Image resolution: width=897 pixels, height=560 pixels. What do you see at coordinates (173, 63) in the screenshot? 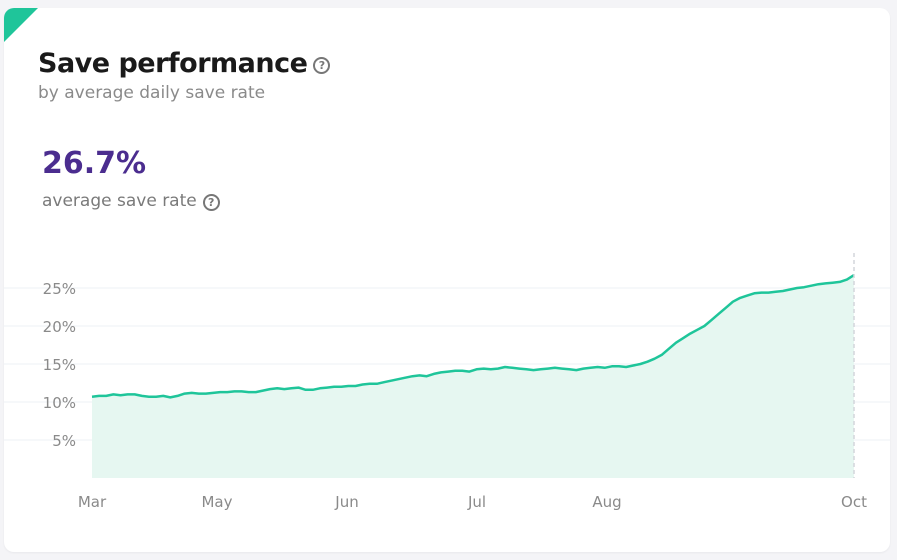
I see `card-title: Save performance` at bounding box center [173, 63].